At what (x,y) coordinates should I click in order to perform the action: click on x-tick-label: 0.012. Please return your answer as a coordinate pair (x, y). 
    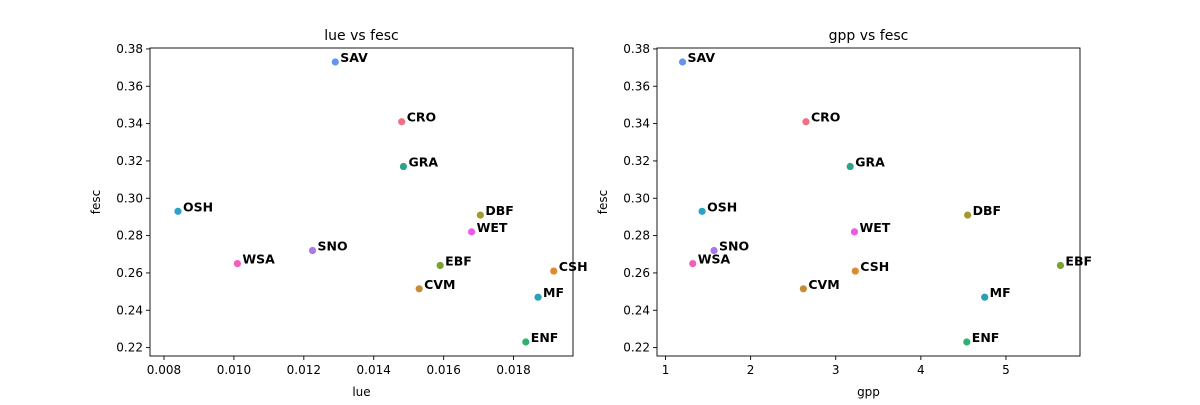
    Looking at the image, I should click on (304, 370).